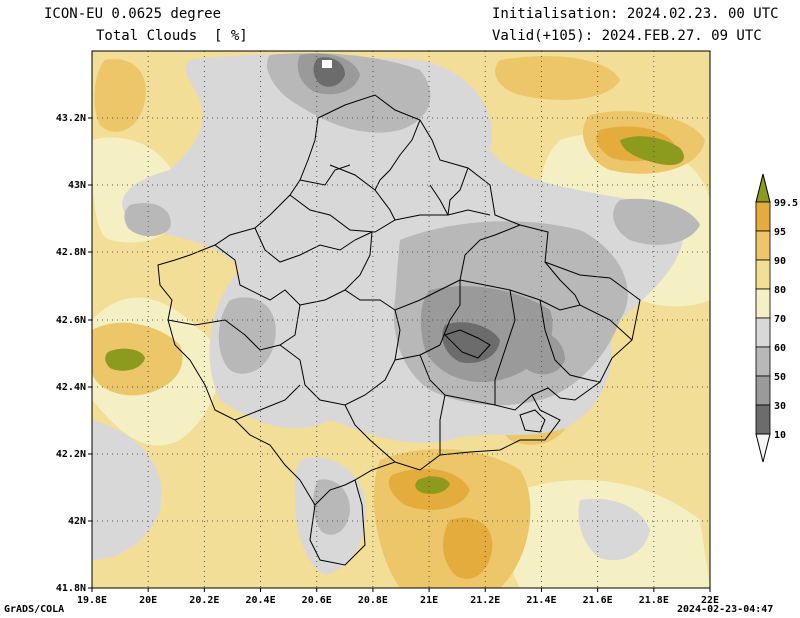 Image resolution: width=800 pixels, height=618 pixels. What do you see at coordinates (780, 290) in the screenshot?
I see `colorbar-label: 80` at bounding box center [780, 290].